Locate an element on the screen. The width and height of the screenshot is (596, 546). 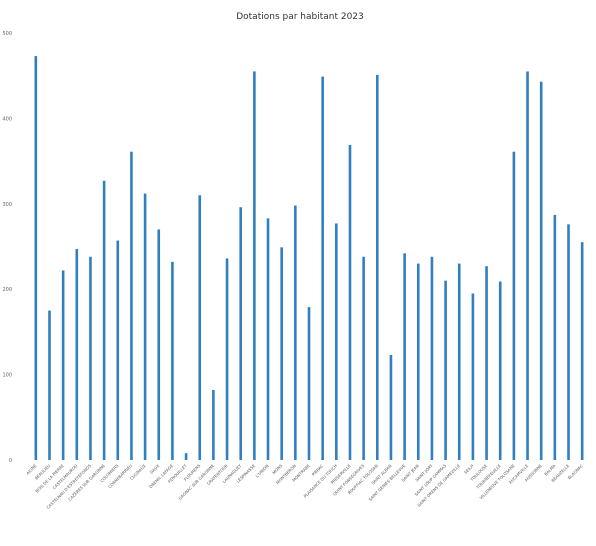
x-tick-label: MONS is located at coordinates (277, 469).